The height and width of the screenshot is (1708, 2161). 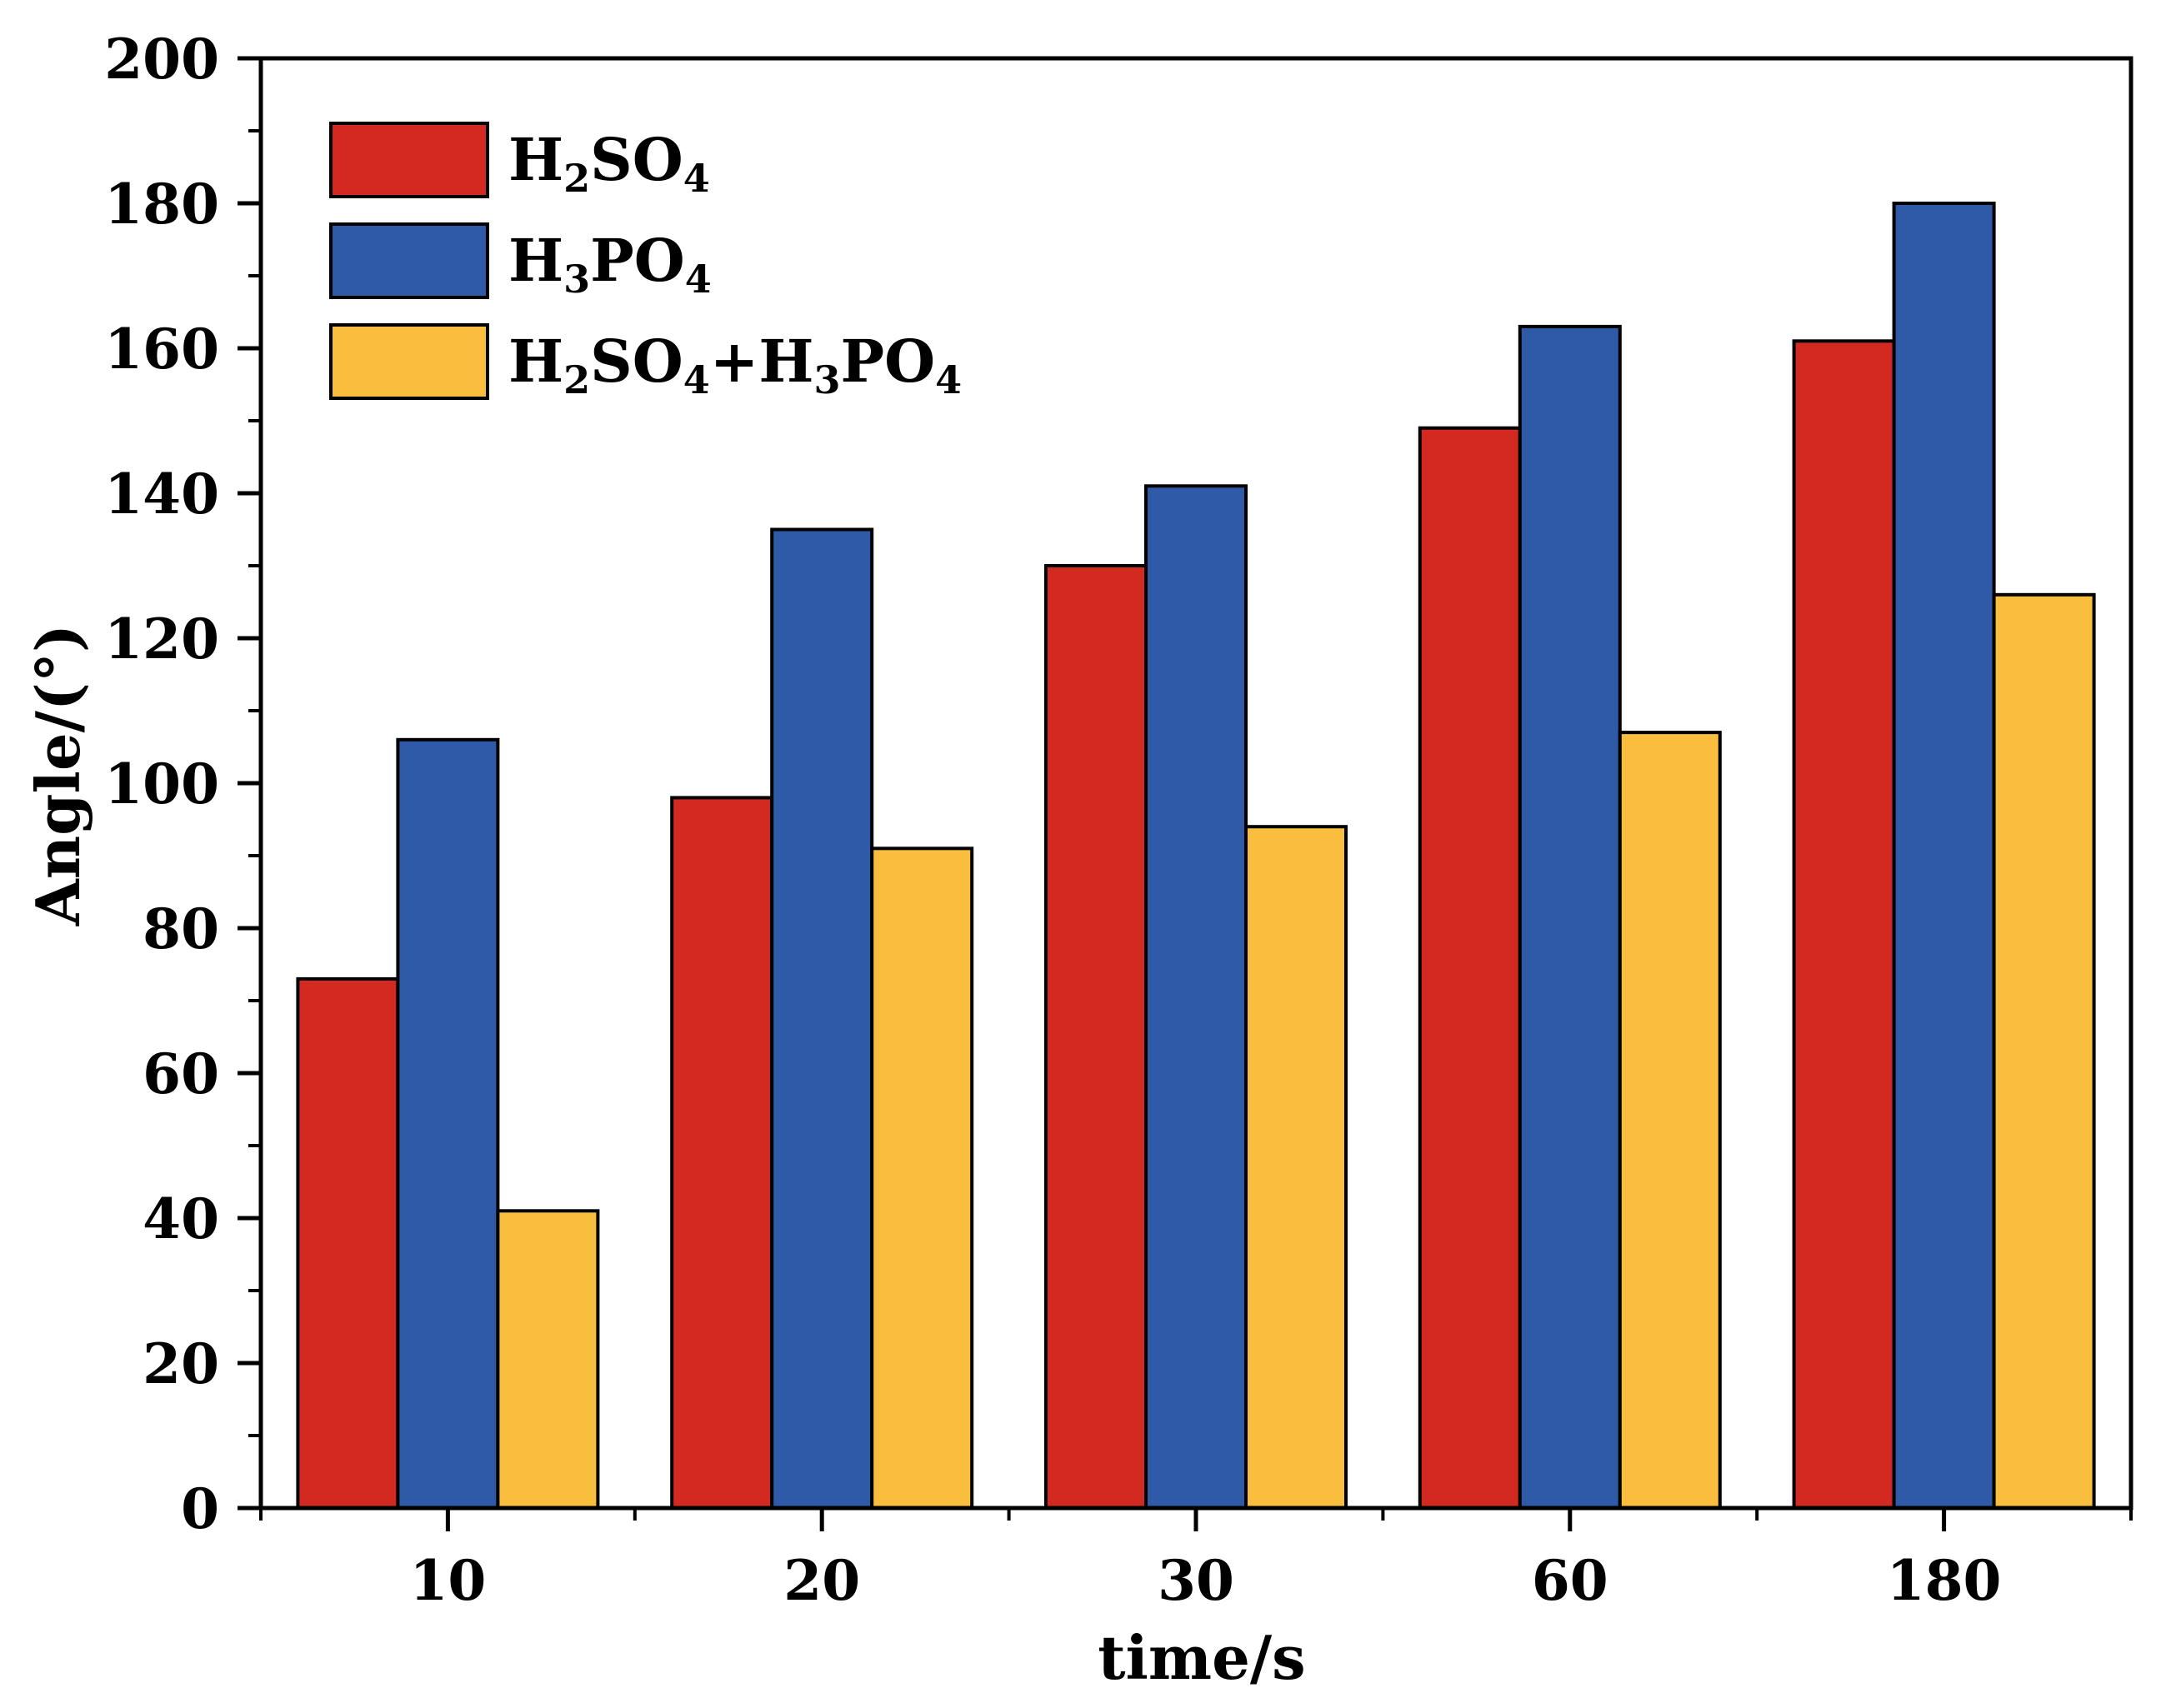 I want to click on legend: H2SO4 H3PO4 H2SO4+H3PO4, so click(x=645, y=262).